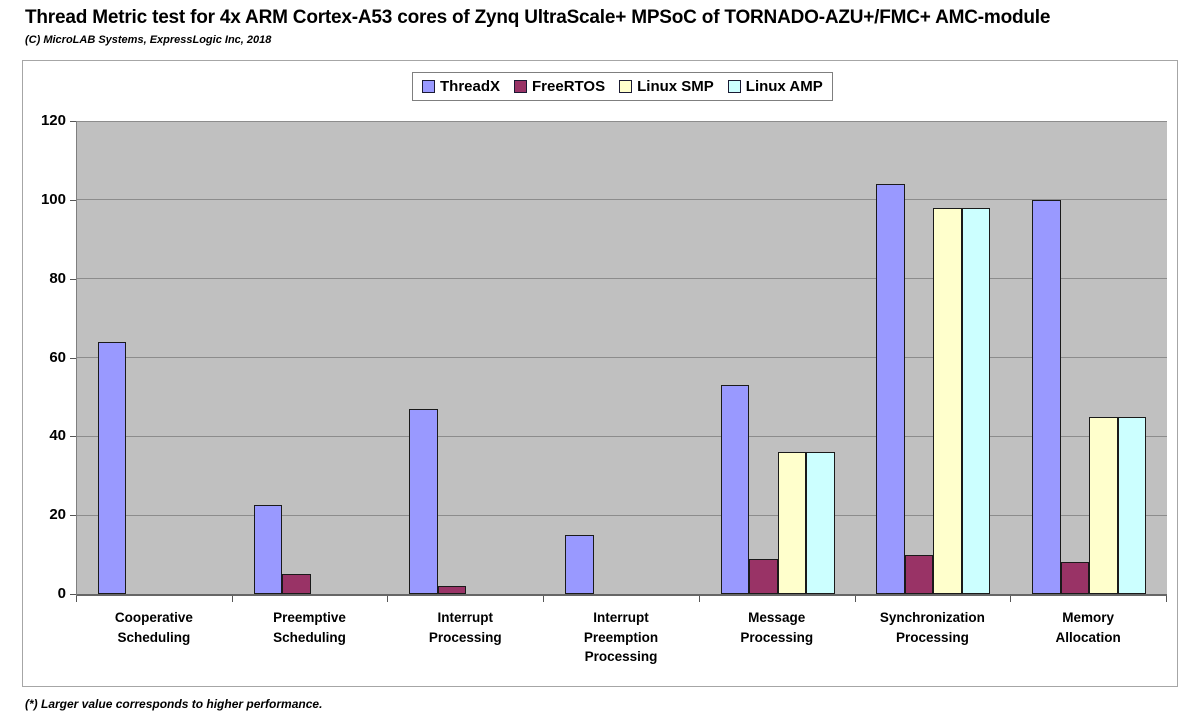  I want to click on category-label: Interrupt Preemption Processing, so click(621, 637).